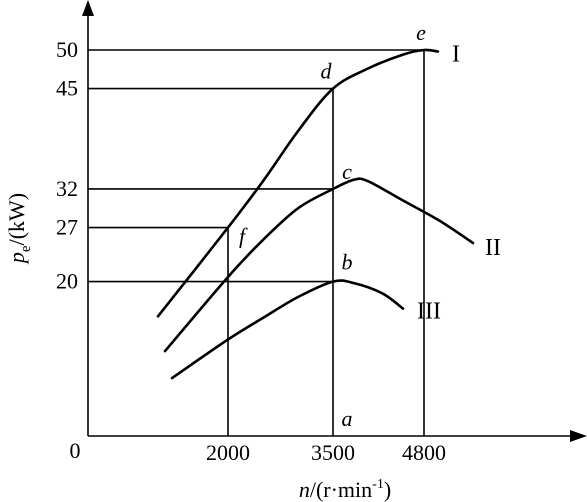 The width and height of the screenshot is (587, 502). Describe the element at coordinates (341, 489) in the screenshot. I see `x-axis-unit: /(r·min` at that location.